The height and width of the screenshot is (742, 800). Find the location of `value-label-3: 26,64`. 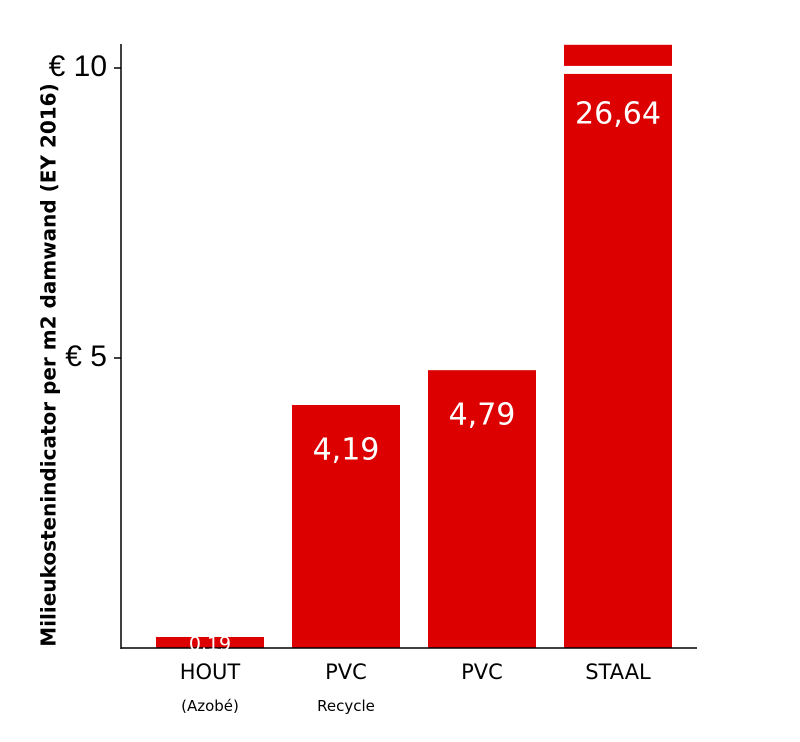

value-label-3: 26,64 is located at coordinates (618, 113).